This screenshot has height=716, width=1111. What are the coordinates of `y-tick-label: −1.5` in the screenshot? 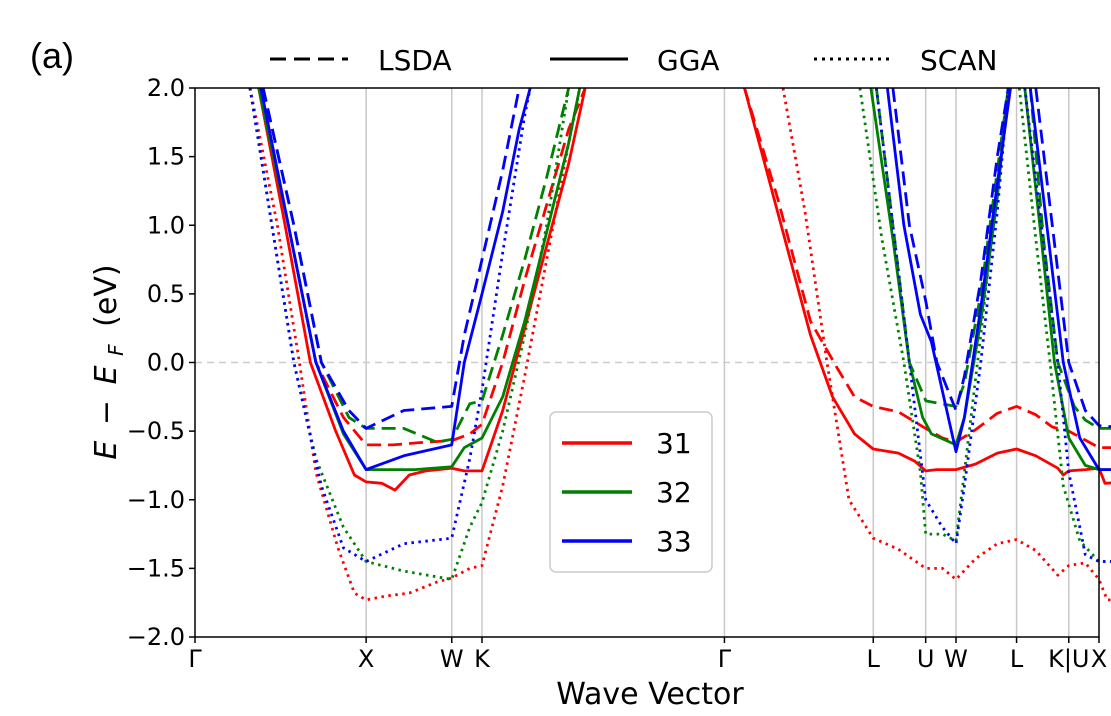 It's located at (156, 568).